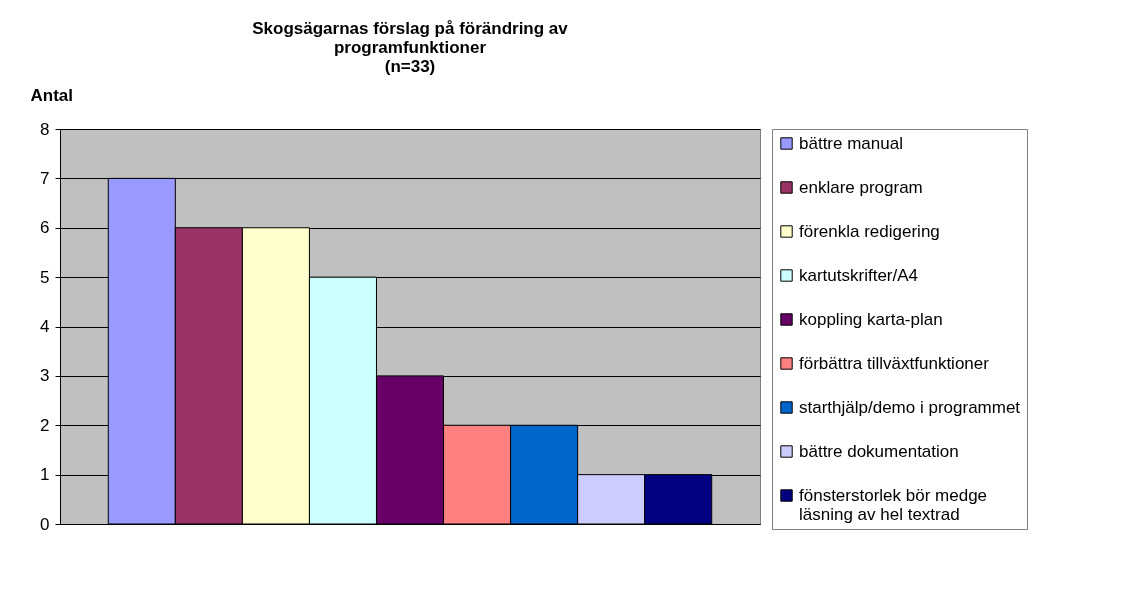 Image resolution: width=1130 pixels, height=599 pixels. Describe the element at coordinates (410, 38) in the screenshot. I see `chart-title: Skogsägarnas förslag på förändring av programfunktioner` at that location.